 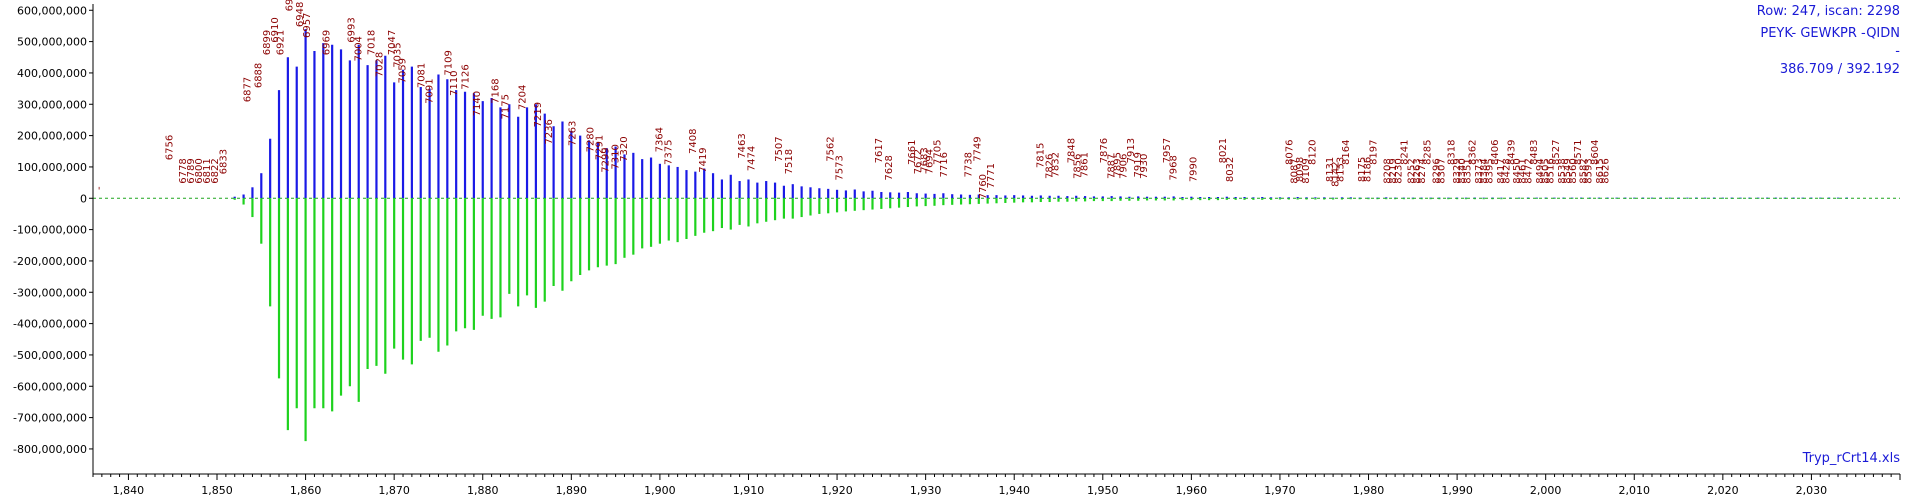 What do you see at coordinates (351, 29) in the screenshot?
I see `peak-label: 6993` at bounding box center [351, 29].